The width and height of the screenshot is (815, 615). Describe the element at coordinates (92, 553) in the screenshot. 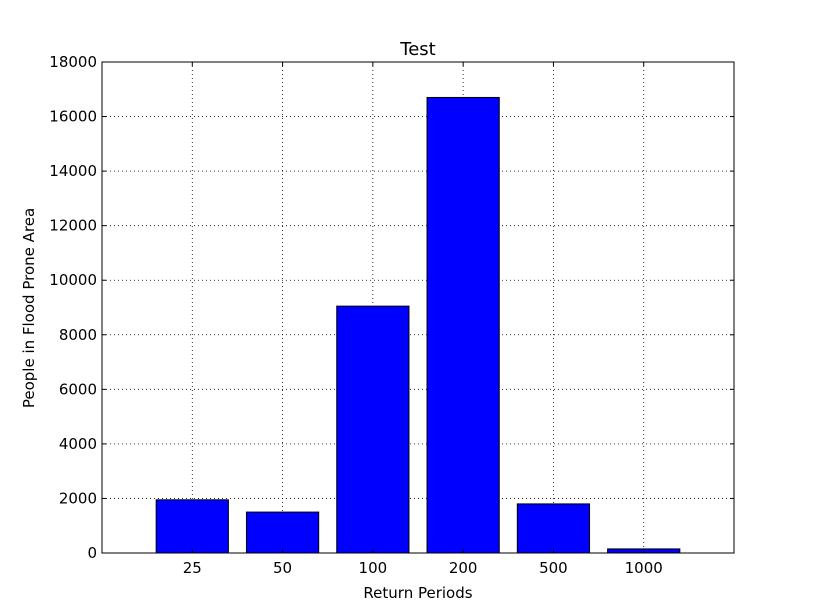

I see `y-tick-label: 0` at that location.